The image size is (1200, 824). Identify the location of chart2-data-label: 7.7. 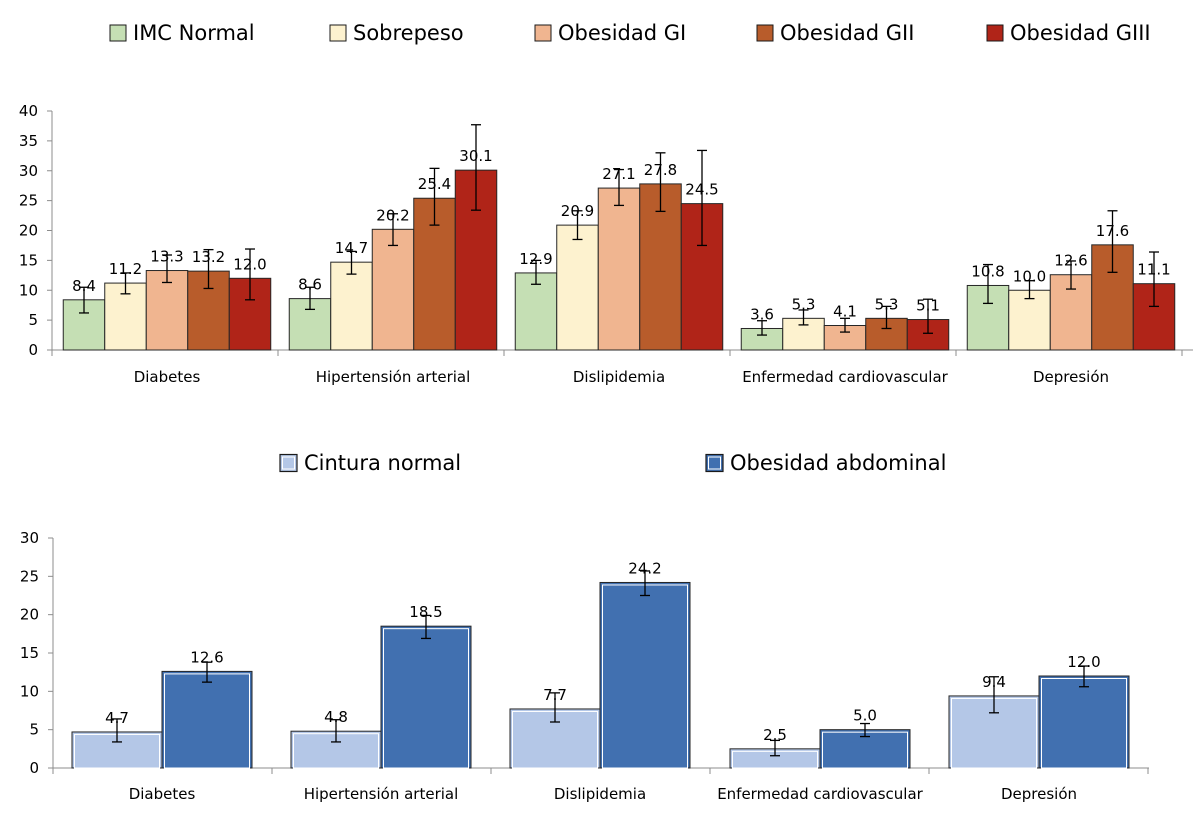
(555, 695).